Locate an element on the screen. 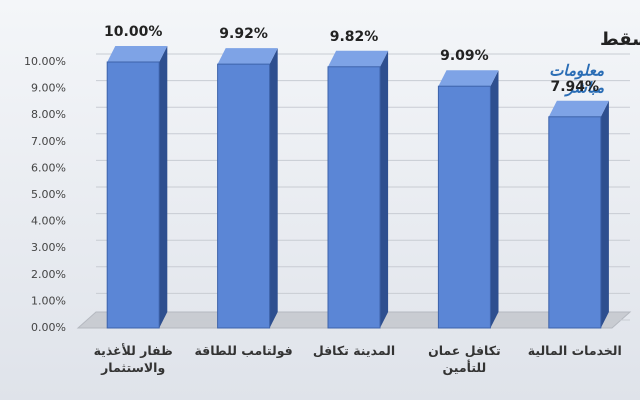  x-tick-label: تكافل عمان للتأمين is located at coordinates (464, 359).